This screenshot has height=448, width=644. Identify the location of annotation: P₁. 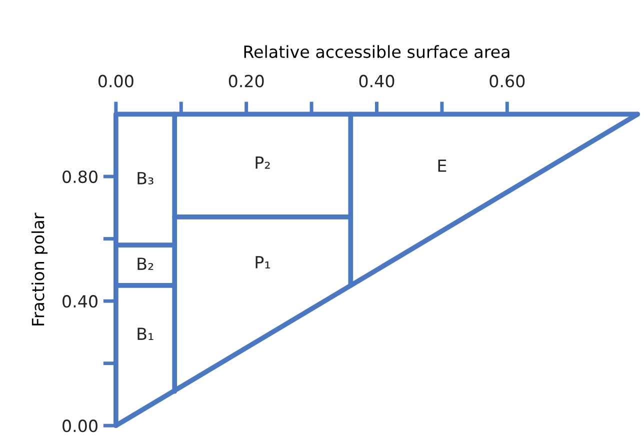
(263, 262).